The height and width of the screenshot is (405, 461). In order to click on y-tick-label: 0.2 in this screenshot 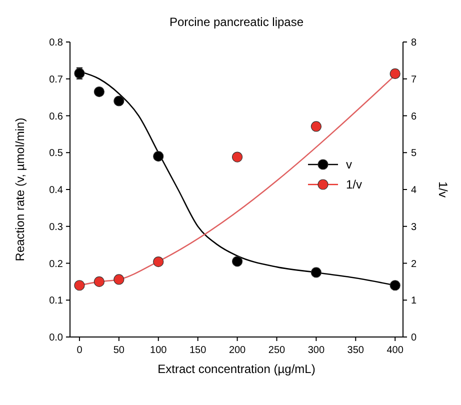, I will do `click(56, 264)`.